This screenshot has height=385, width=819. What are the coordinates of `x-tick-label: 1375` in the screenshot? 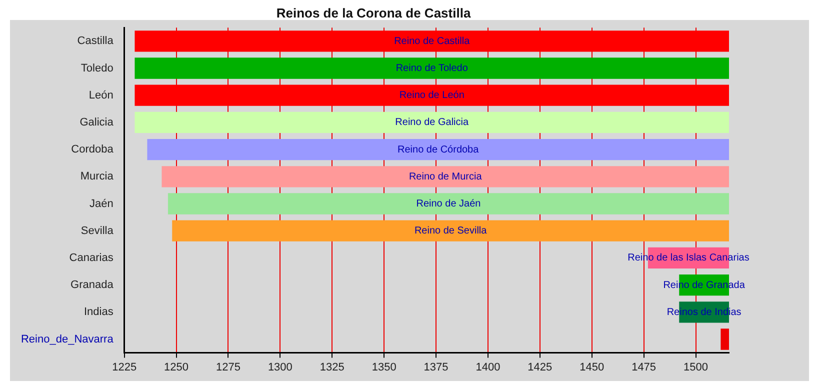 It's located at (436, 367).